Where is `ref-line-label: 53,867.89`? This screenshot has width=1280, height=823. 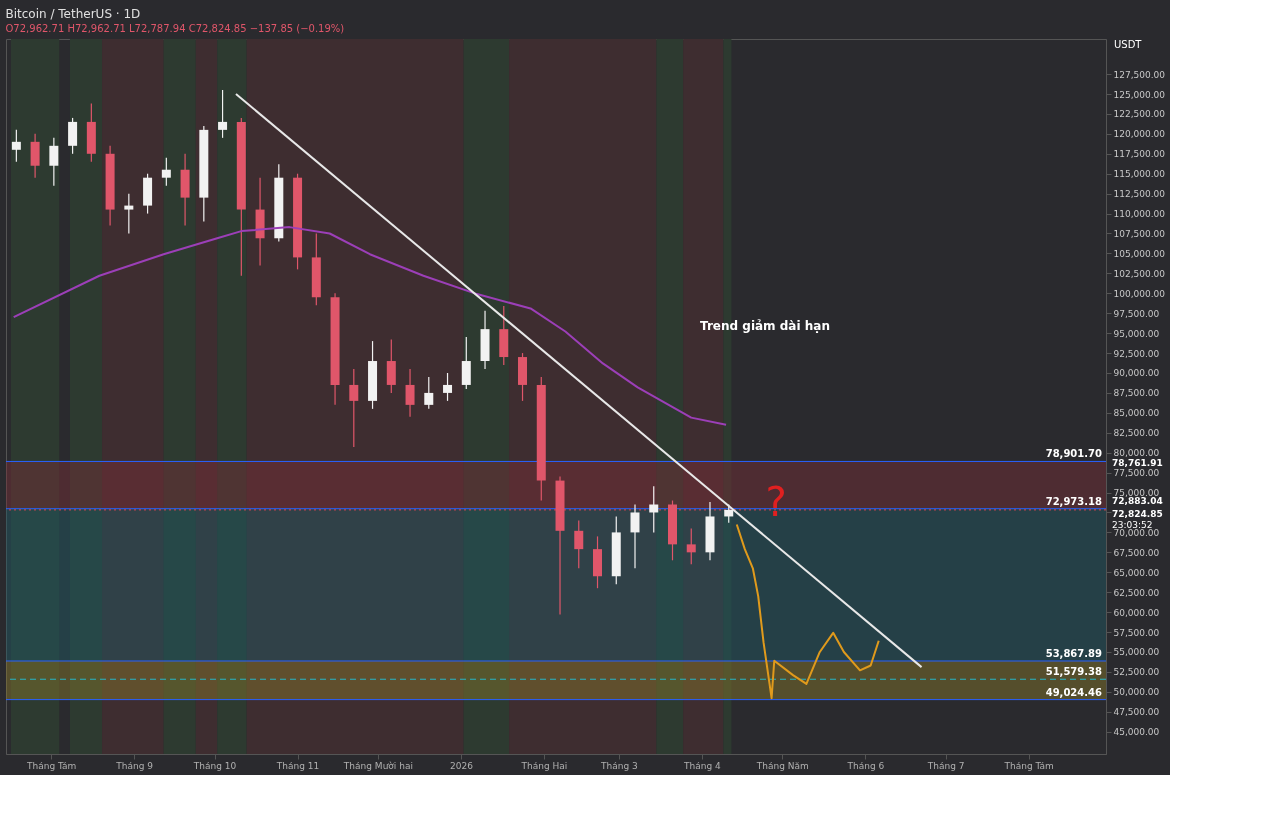
ref-line-label: 53,867.89 is located at coordinates (1074, 653).